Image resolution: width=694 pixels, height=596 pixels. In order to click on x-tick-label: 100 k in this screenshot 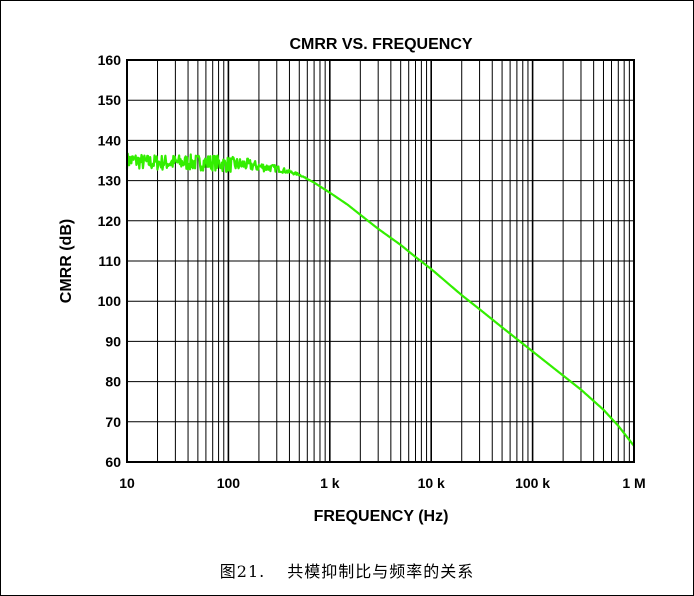, I will do `click(532, 483)`.